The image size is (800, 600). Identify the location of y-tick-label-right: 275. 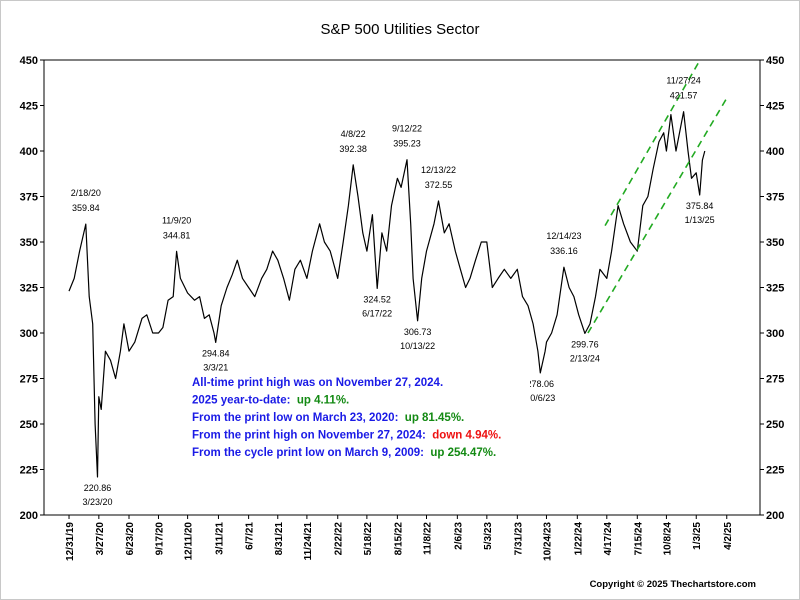
(775, 380).